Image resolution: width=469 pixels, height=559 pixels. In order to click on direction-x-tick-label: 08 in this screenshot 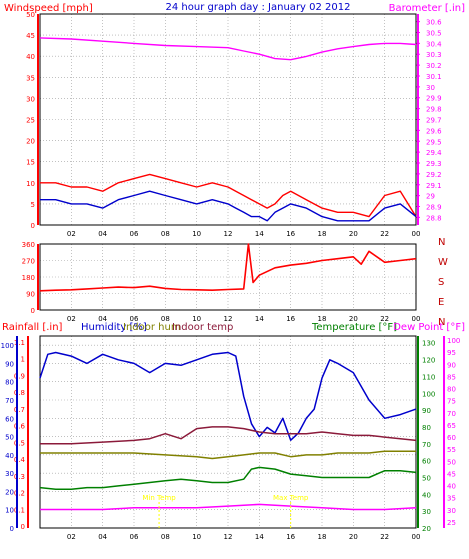, I will do `click(165, 319)`.